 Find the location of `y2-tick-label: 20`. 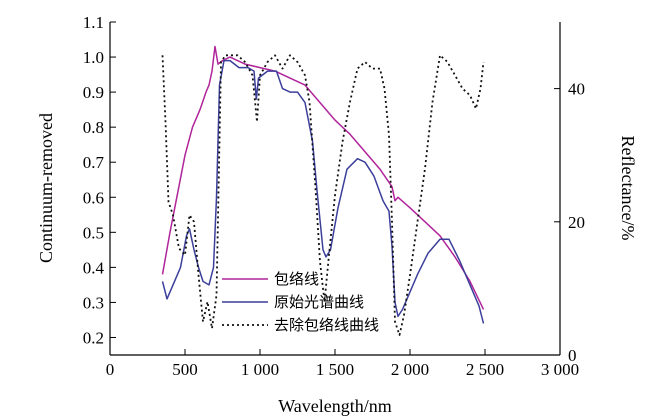

y2-tick-label: 20 is located at coordinates (576, 222).